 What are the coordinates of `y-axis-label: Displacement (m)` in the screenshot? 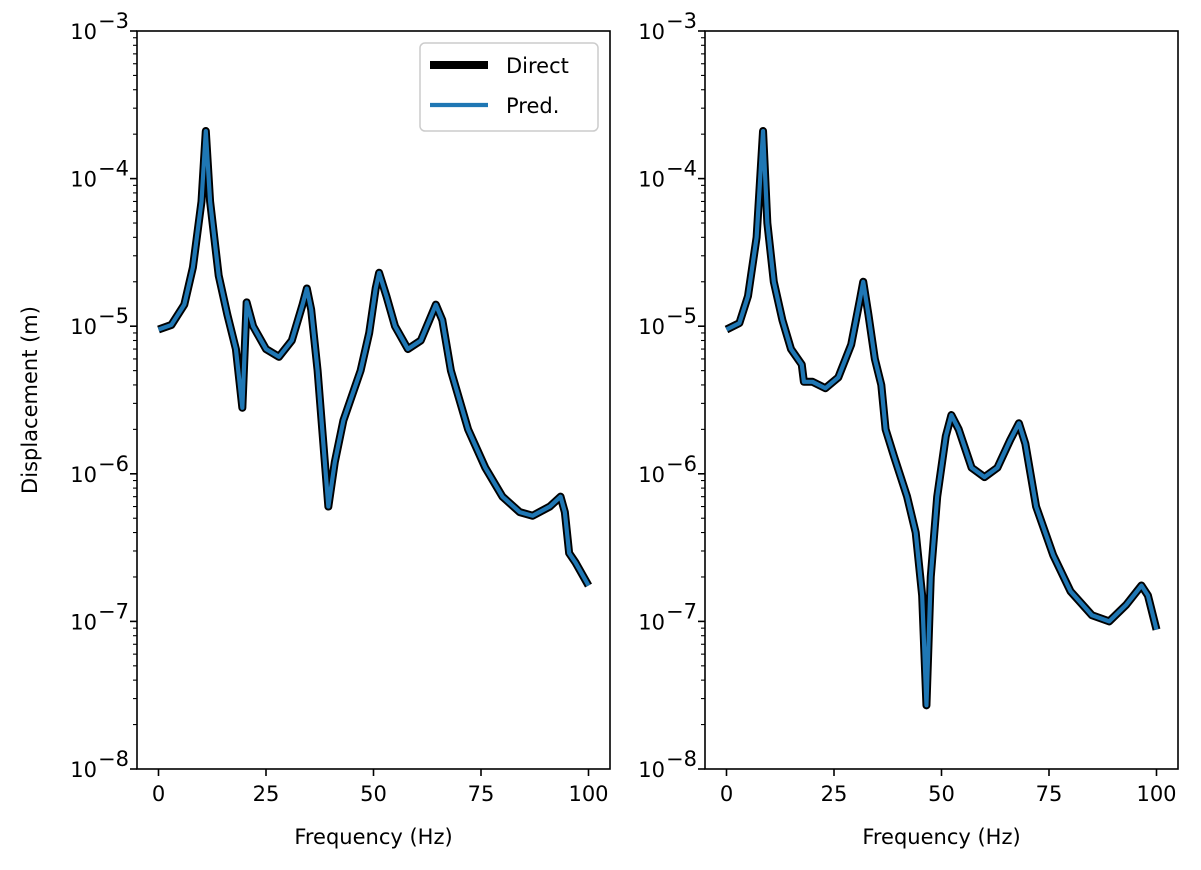 It's located at (30, 400).